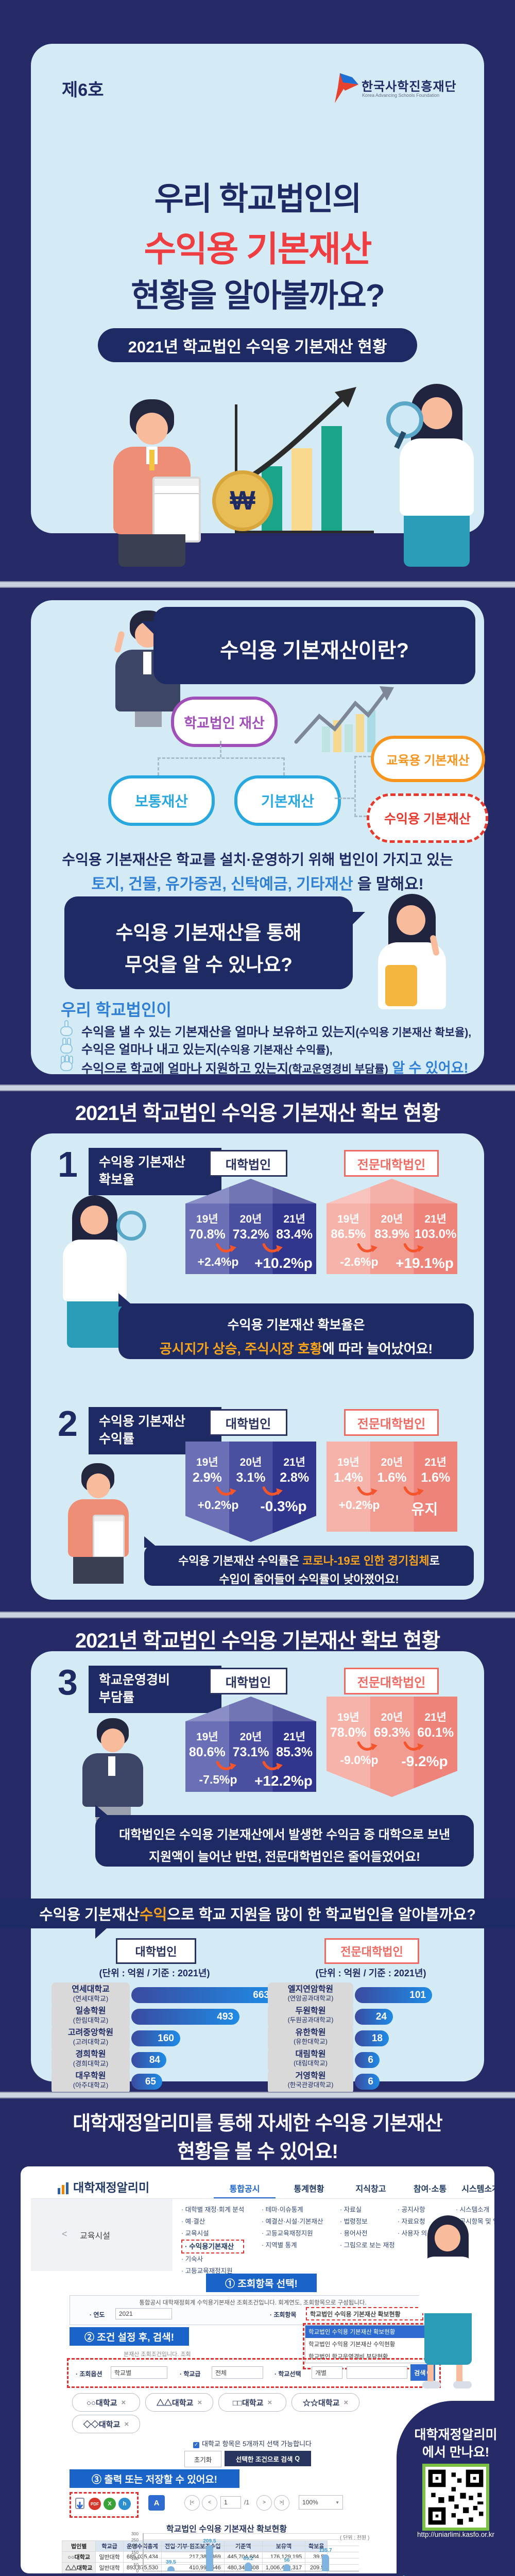 The width and height of the screenshot is (515, 2576). What do you see at coordinates (106, 2424) in the screenshot?
I see `school-pill: ◇◇대학교 ×` at bounding box center [106, 2424].